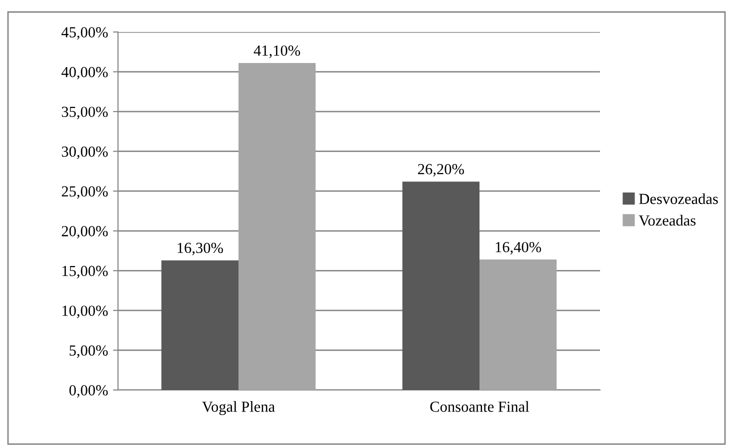 The height and width of the screenshot is (445, 733). What do you see at coordinates (480, 406) in the screenshot?
I see `x-tick-label: Consoante Final` at bounding box center [480, 406].